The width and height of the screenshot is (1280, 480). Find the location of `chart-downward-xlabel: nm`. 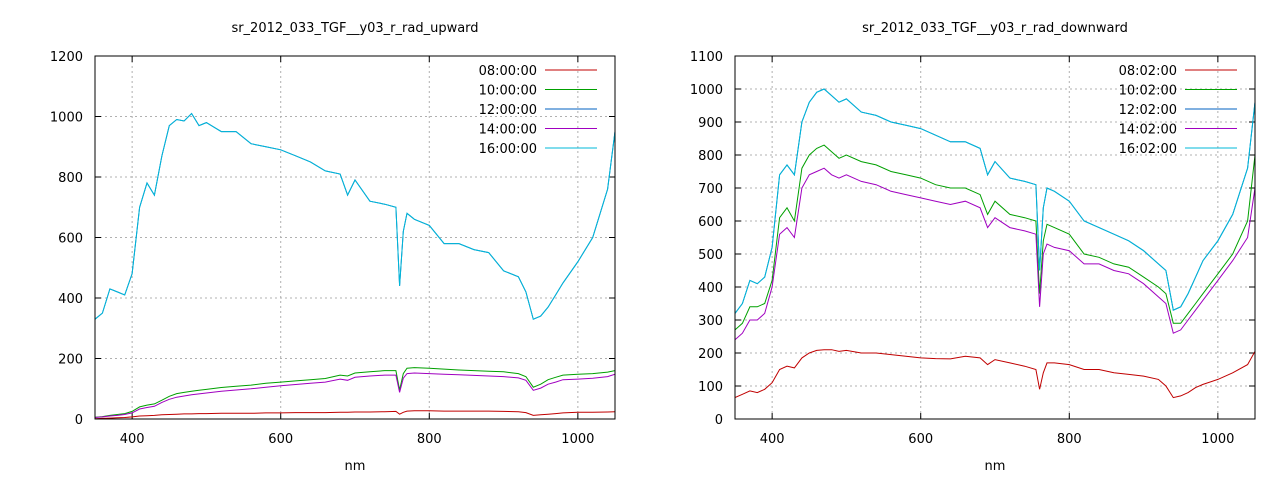

chart-downward-xlabel: nm is located at coordinates (995, 466).